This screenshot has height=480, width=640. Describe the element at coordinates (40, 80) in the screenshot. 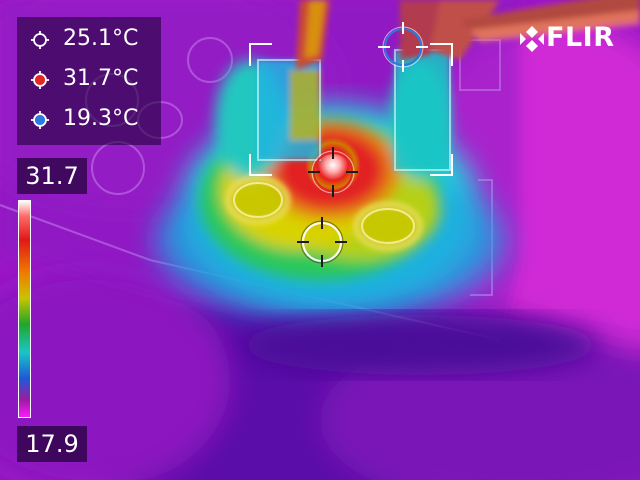

I see `hot-spot-icon` at that location.